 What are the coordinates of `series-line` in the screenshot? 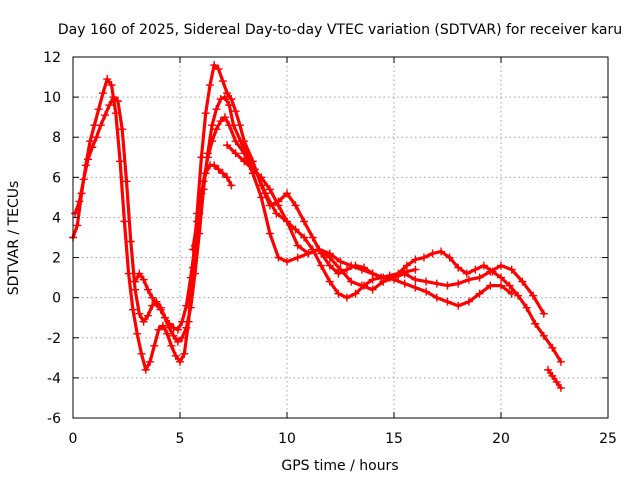 It's located at (554, 379).